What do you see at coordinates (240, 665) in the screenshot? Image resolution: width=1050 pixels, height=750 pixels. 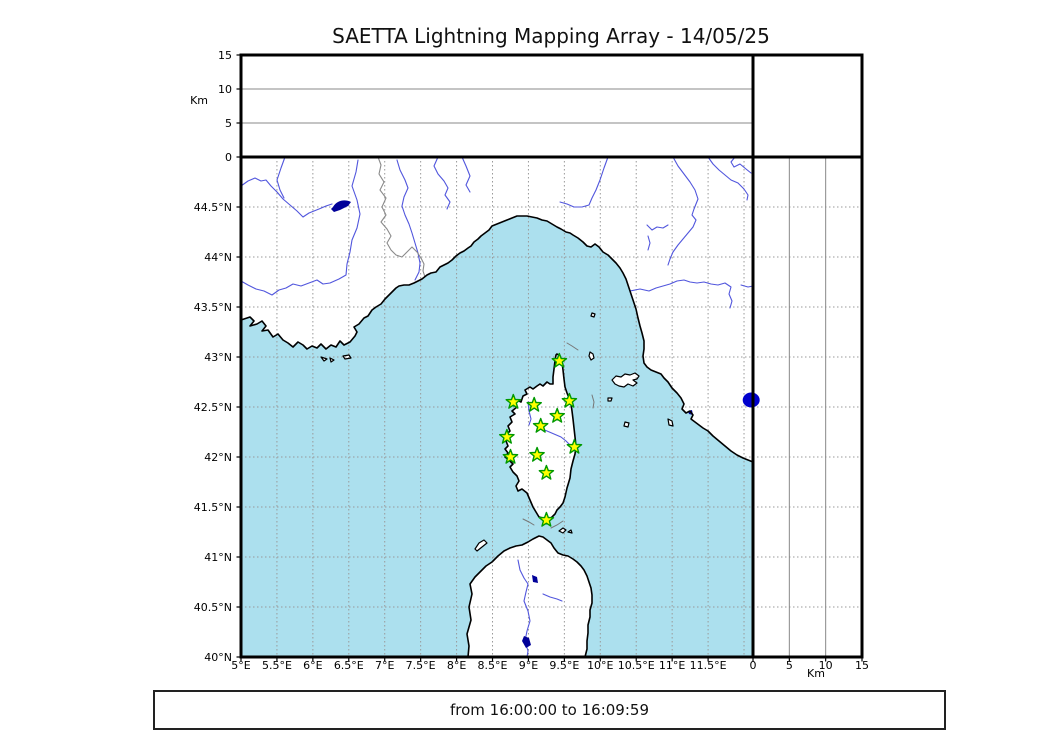 I see `svg-text: 5°E` at bounding box center [240, 665].